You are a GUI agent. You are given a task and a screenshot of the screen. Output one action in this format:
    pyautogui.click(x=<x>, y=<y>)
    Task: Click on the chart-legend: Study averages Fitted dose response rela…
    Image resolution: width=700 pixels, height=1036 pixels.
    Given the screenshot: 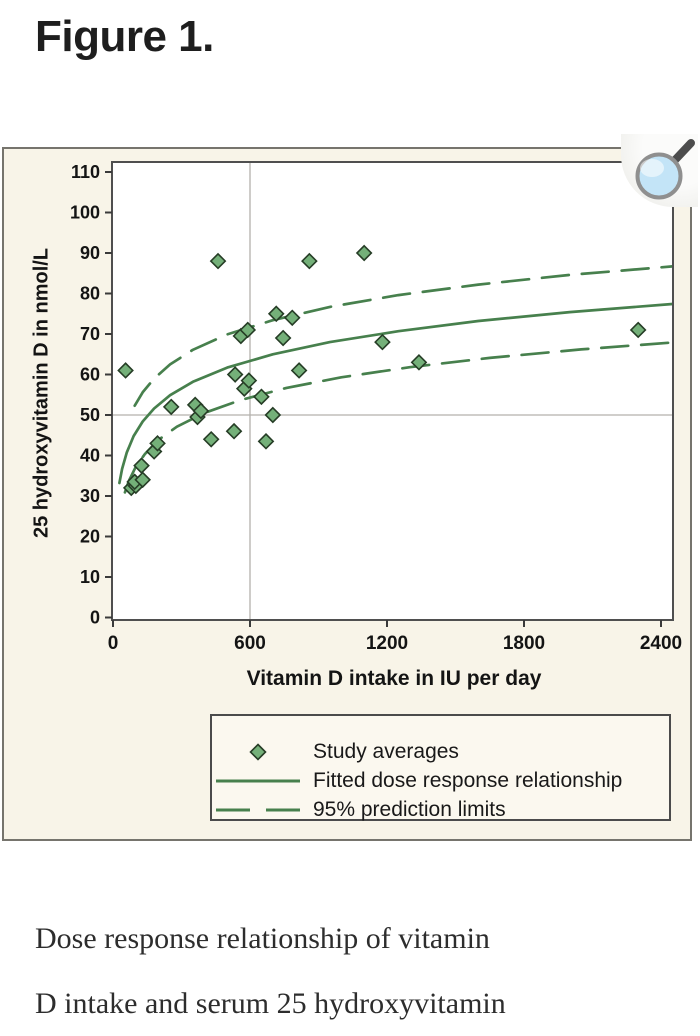 What is the action you would take?
    pyautogui.click(x=440, y=767)
    